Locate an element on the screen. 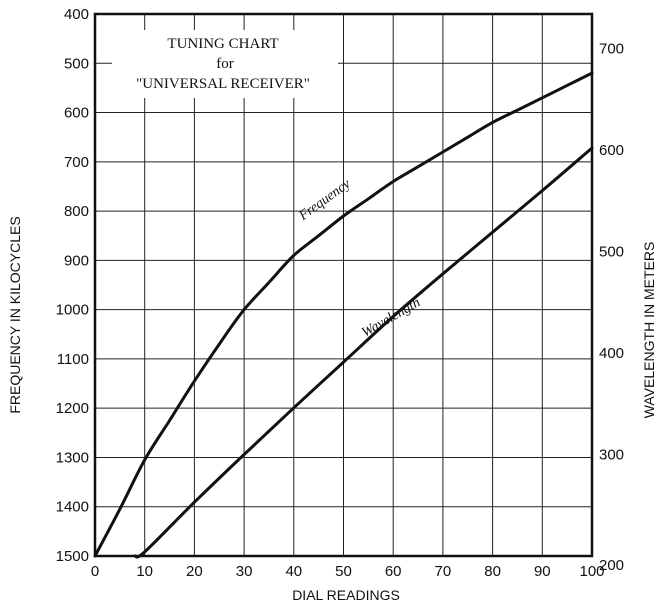  y-axis-right-title: WAVELENGTH IN METERS is located at coordinates (649, 330).